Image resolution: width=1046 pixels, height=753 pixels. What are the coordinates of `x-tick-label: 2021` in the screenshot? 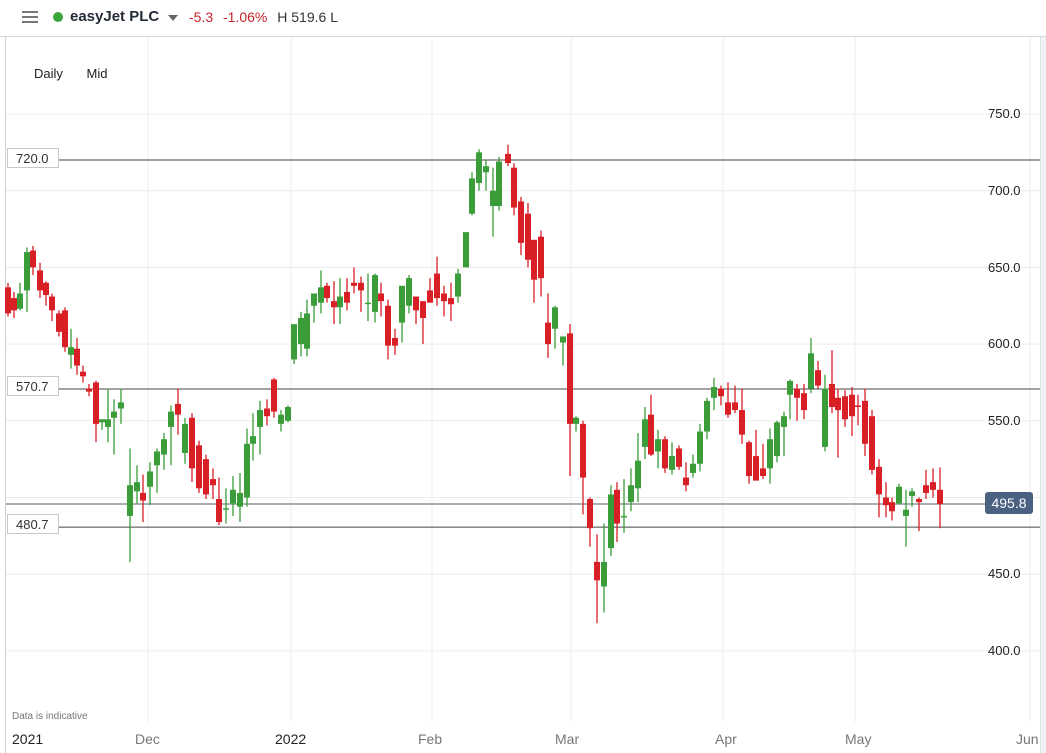 It's located at (28, 739).